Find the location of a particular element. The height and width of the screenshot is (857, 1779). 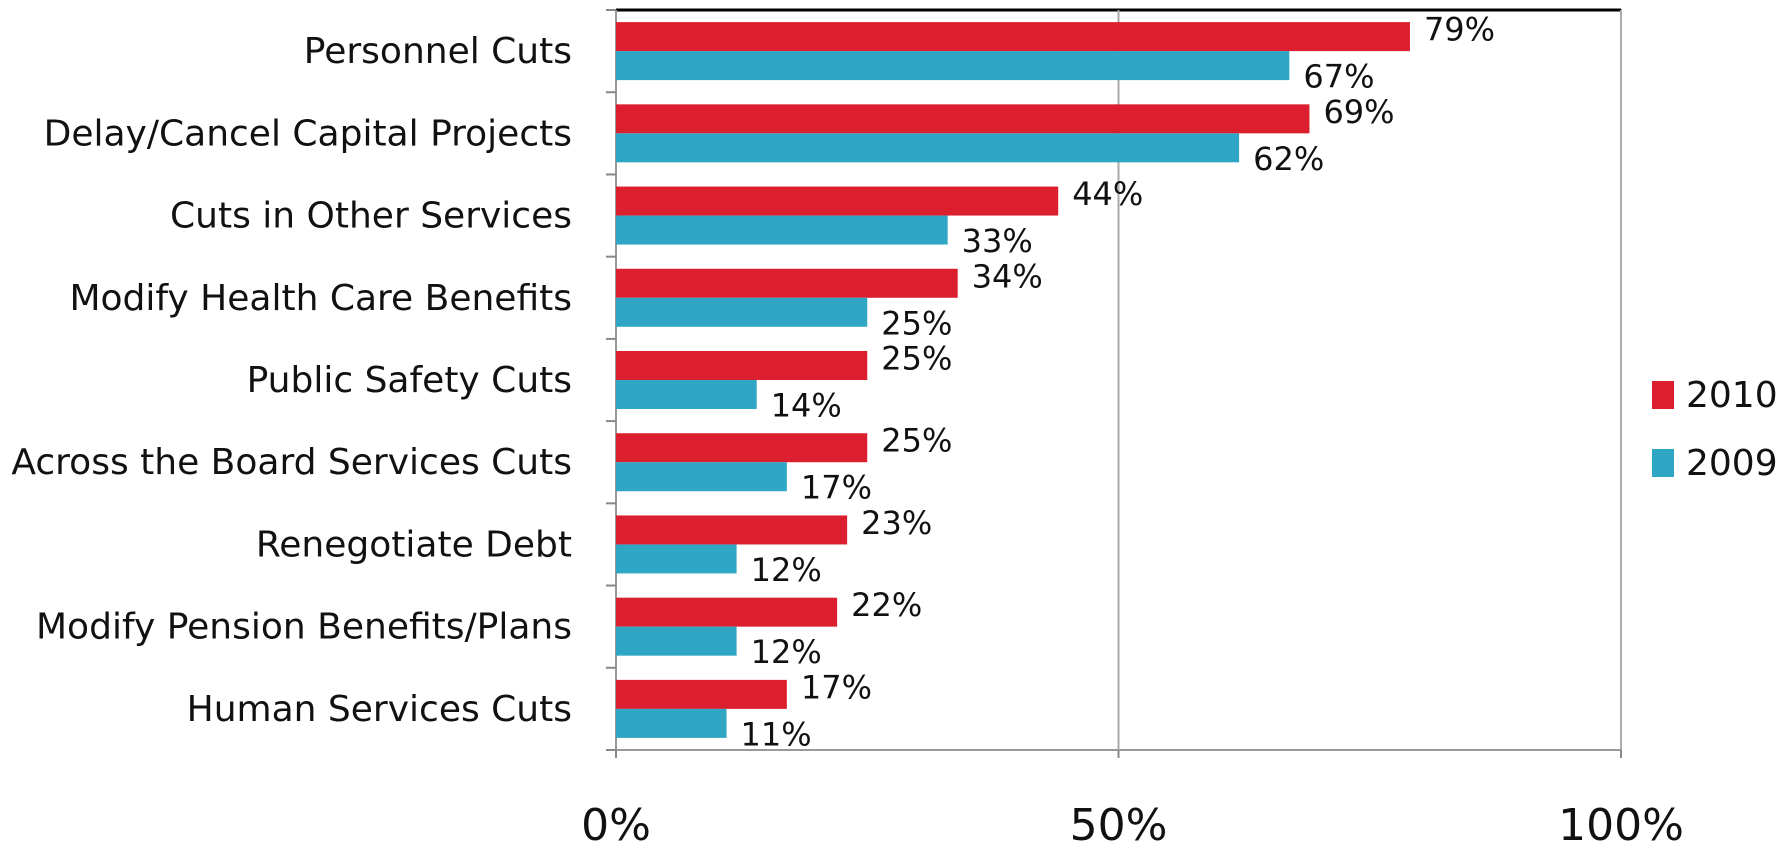

data-label-2010: 22% is located at coordinates (886, 605).